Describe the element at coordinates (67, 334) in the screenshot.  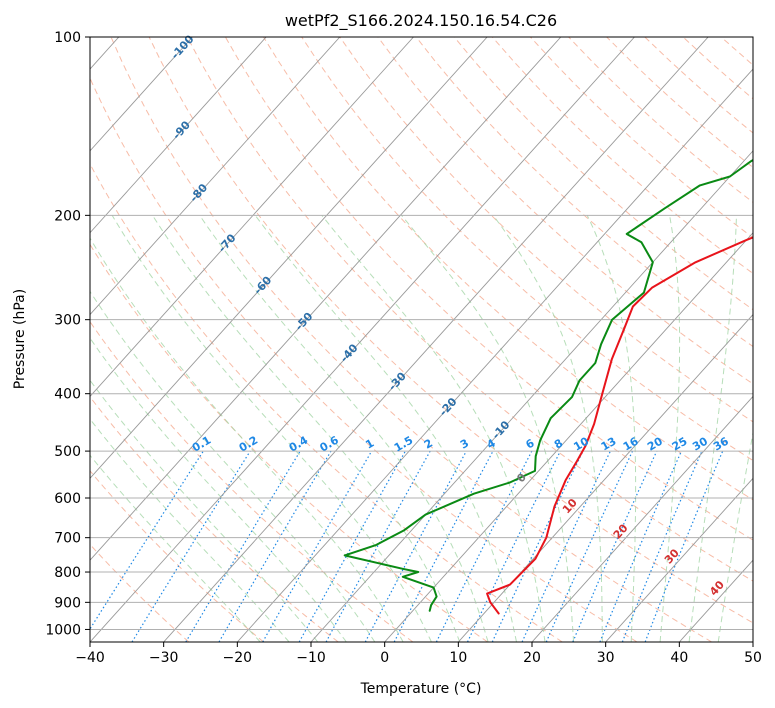
I see `y-axis: 100 200 300 400 500 600 700 800 900 1000` at that location.